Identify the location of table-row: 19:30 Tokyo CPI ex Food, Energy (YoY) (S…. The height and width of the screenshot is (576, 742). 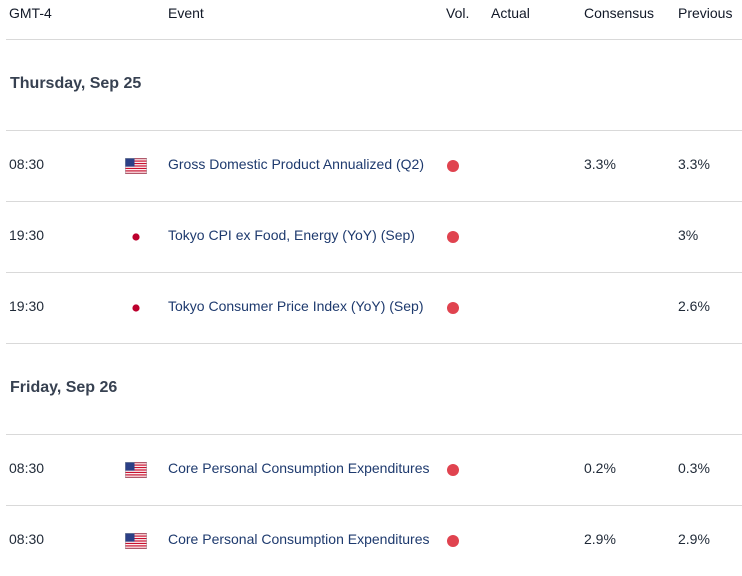
(371, 237).